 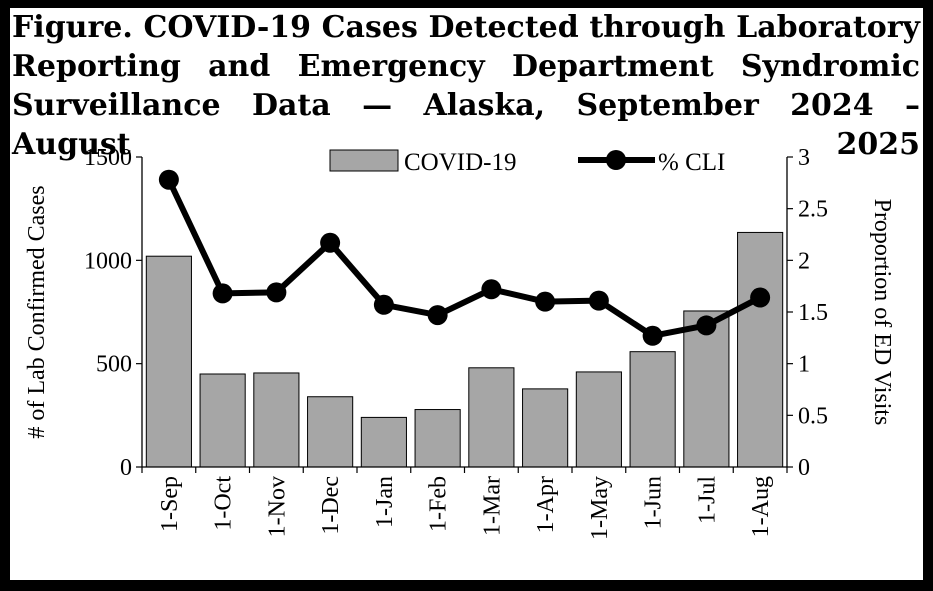 I want to click on bar-1-oct, so click(x=222, y=420).